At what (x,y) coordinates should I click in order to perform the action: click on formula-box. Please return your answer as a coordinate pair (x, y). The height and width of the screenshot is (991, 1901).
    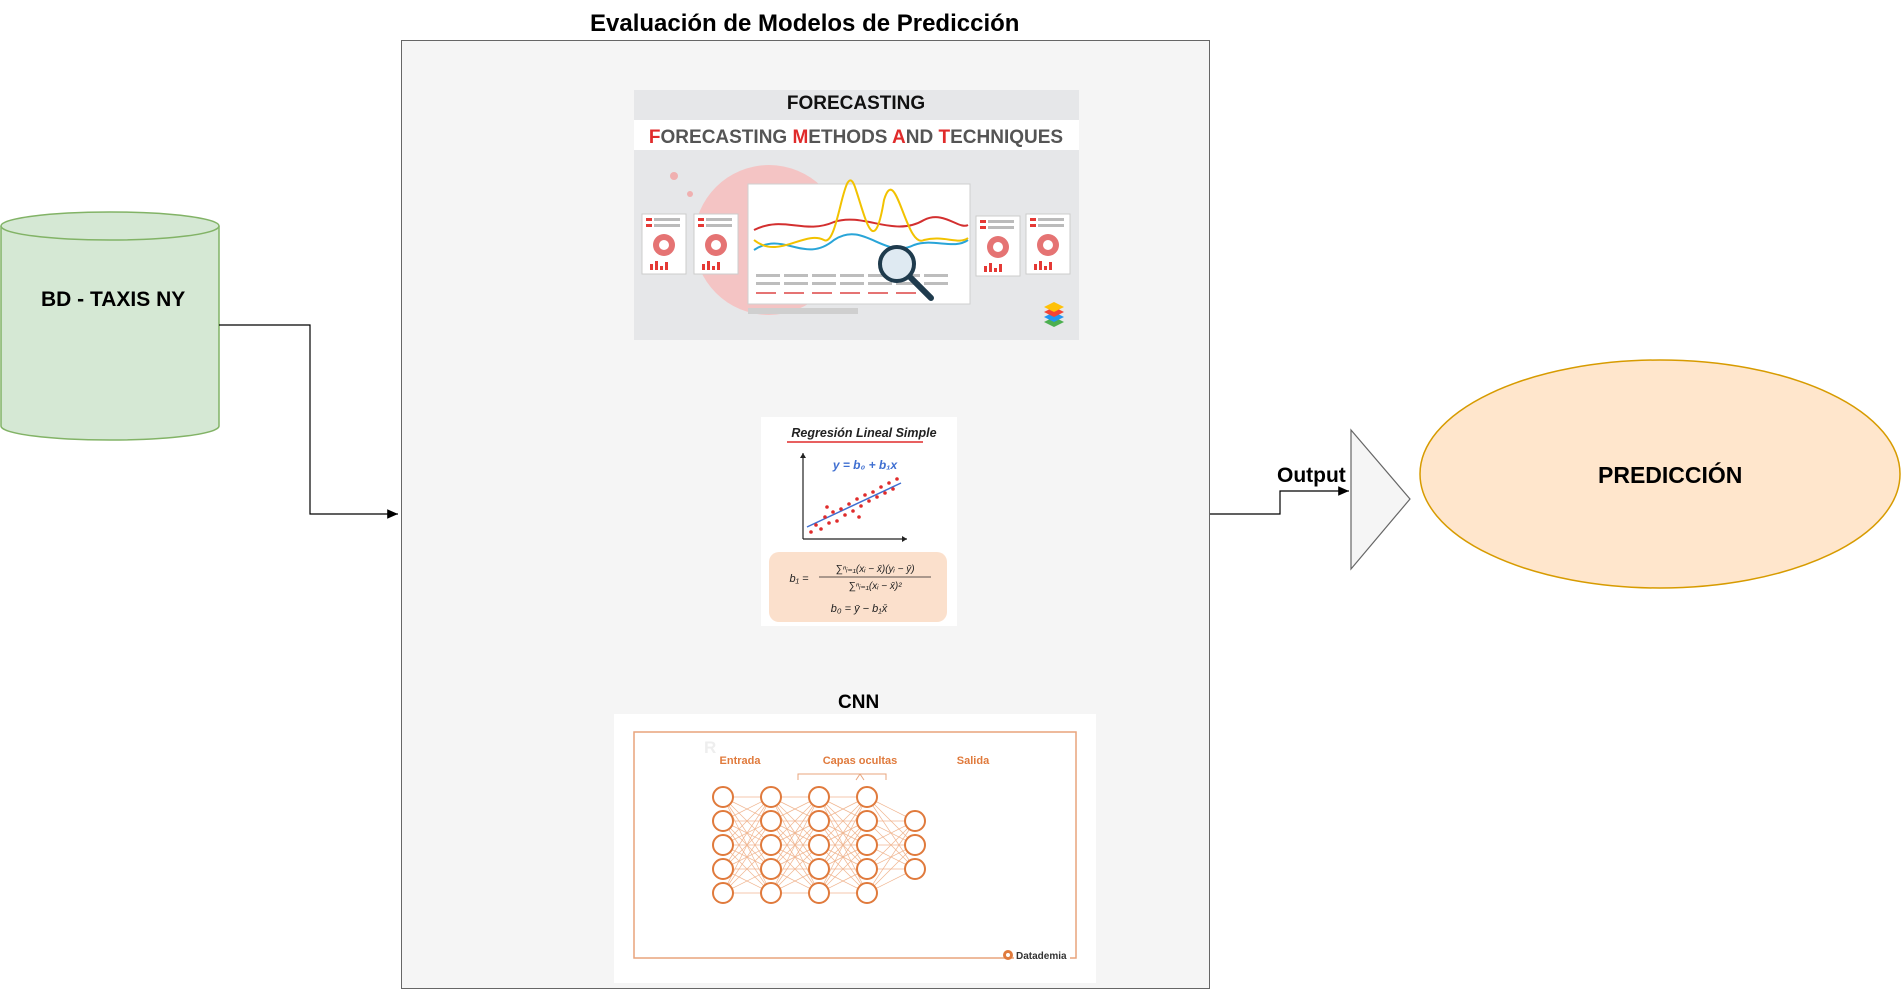
    Looking at the image, I should click on (858, 587).